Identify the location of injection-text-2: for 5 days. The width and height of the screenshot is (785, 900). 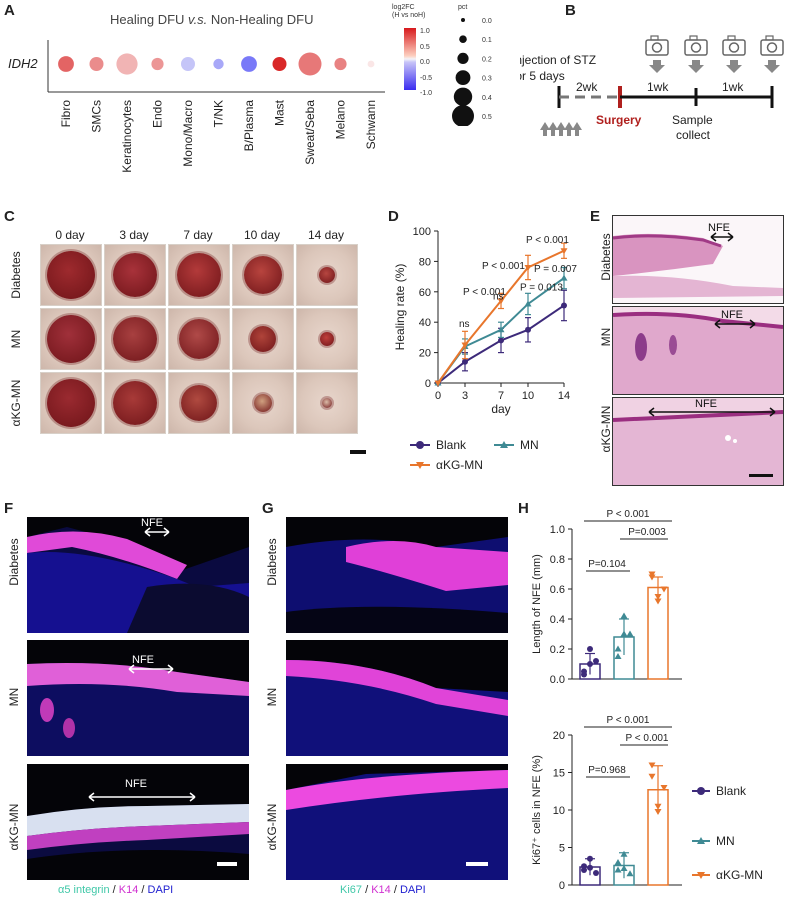
(542, 76).